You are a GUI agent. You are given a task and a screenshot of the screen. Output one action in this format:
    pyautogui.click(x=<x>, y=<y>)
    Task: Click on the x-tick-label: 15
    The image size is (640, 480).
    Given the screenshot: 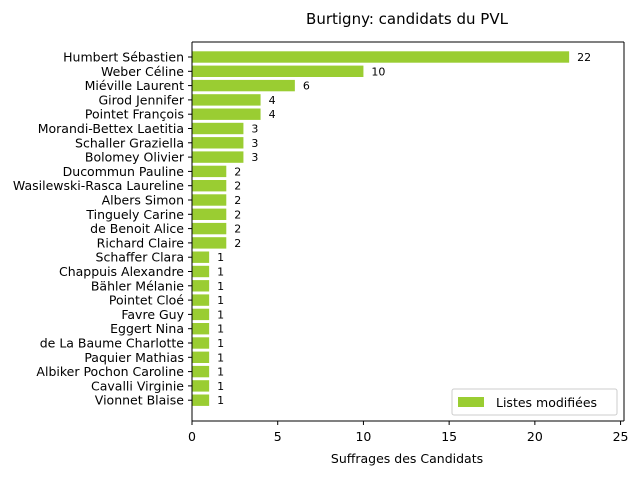 What is the action you would take?
    pyautogui.click(x=449, y=436)
    